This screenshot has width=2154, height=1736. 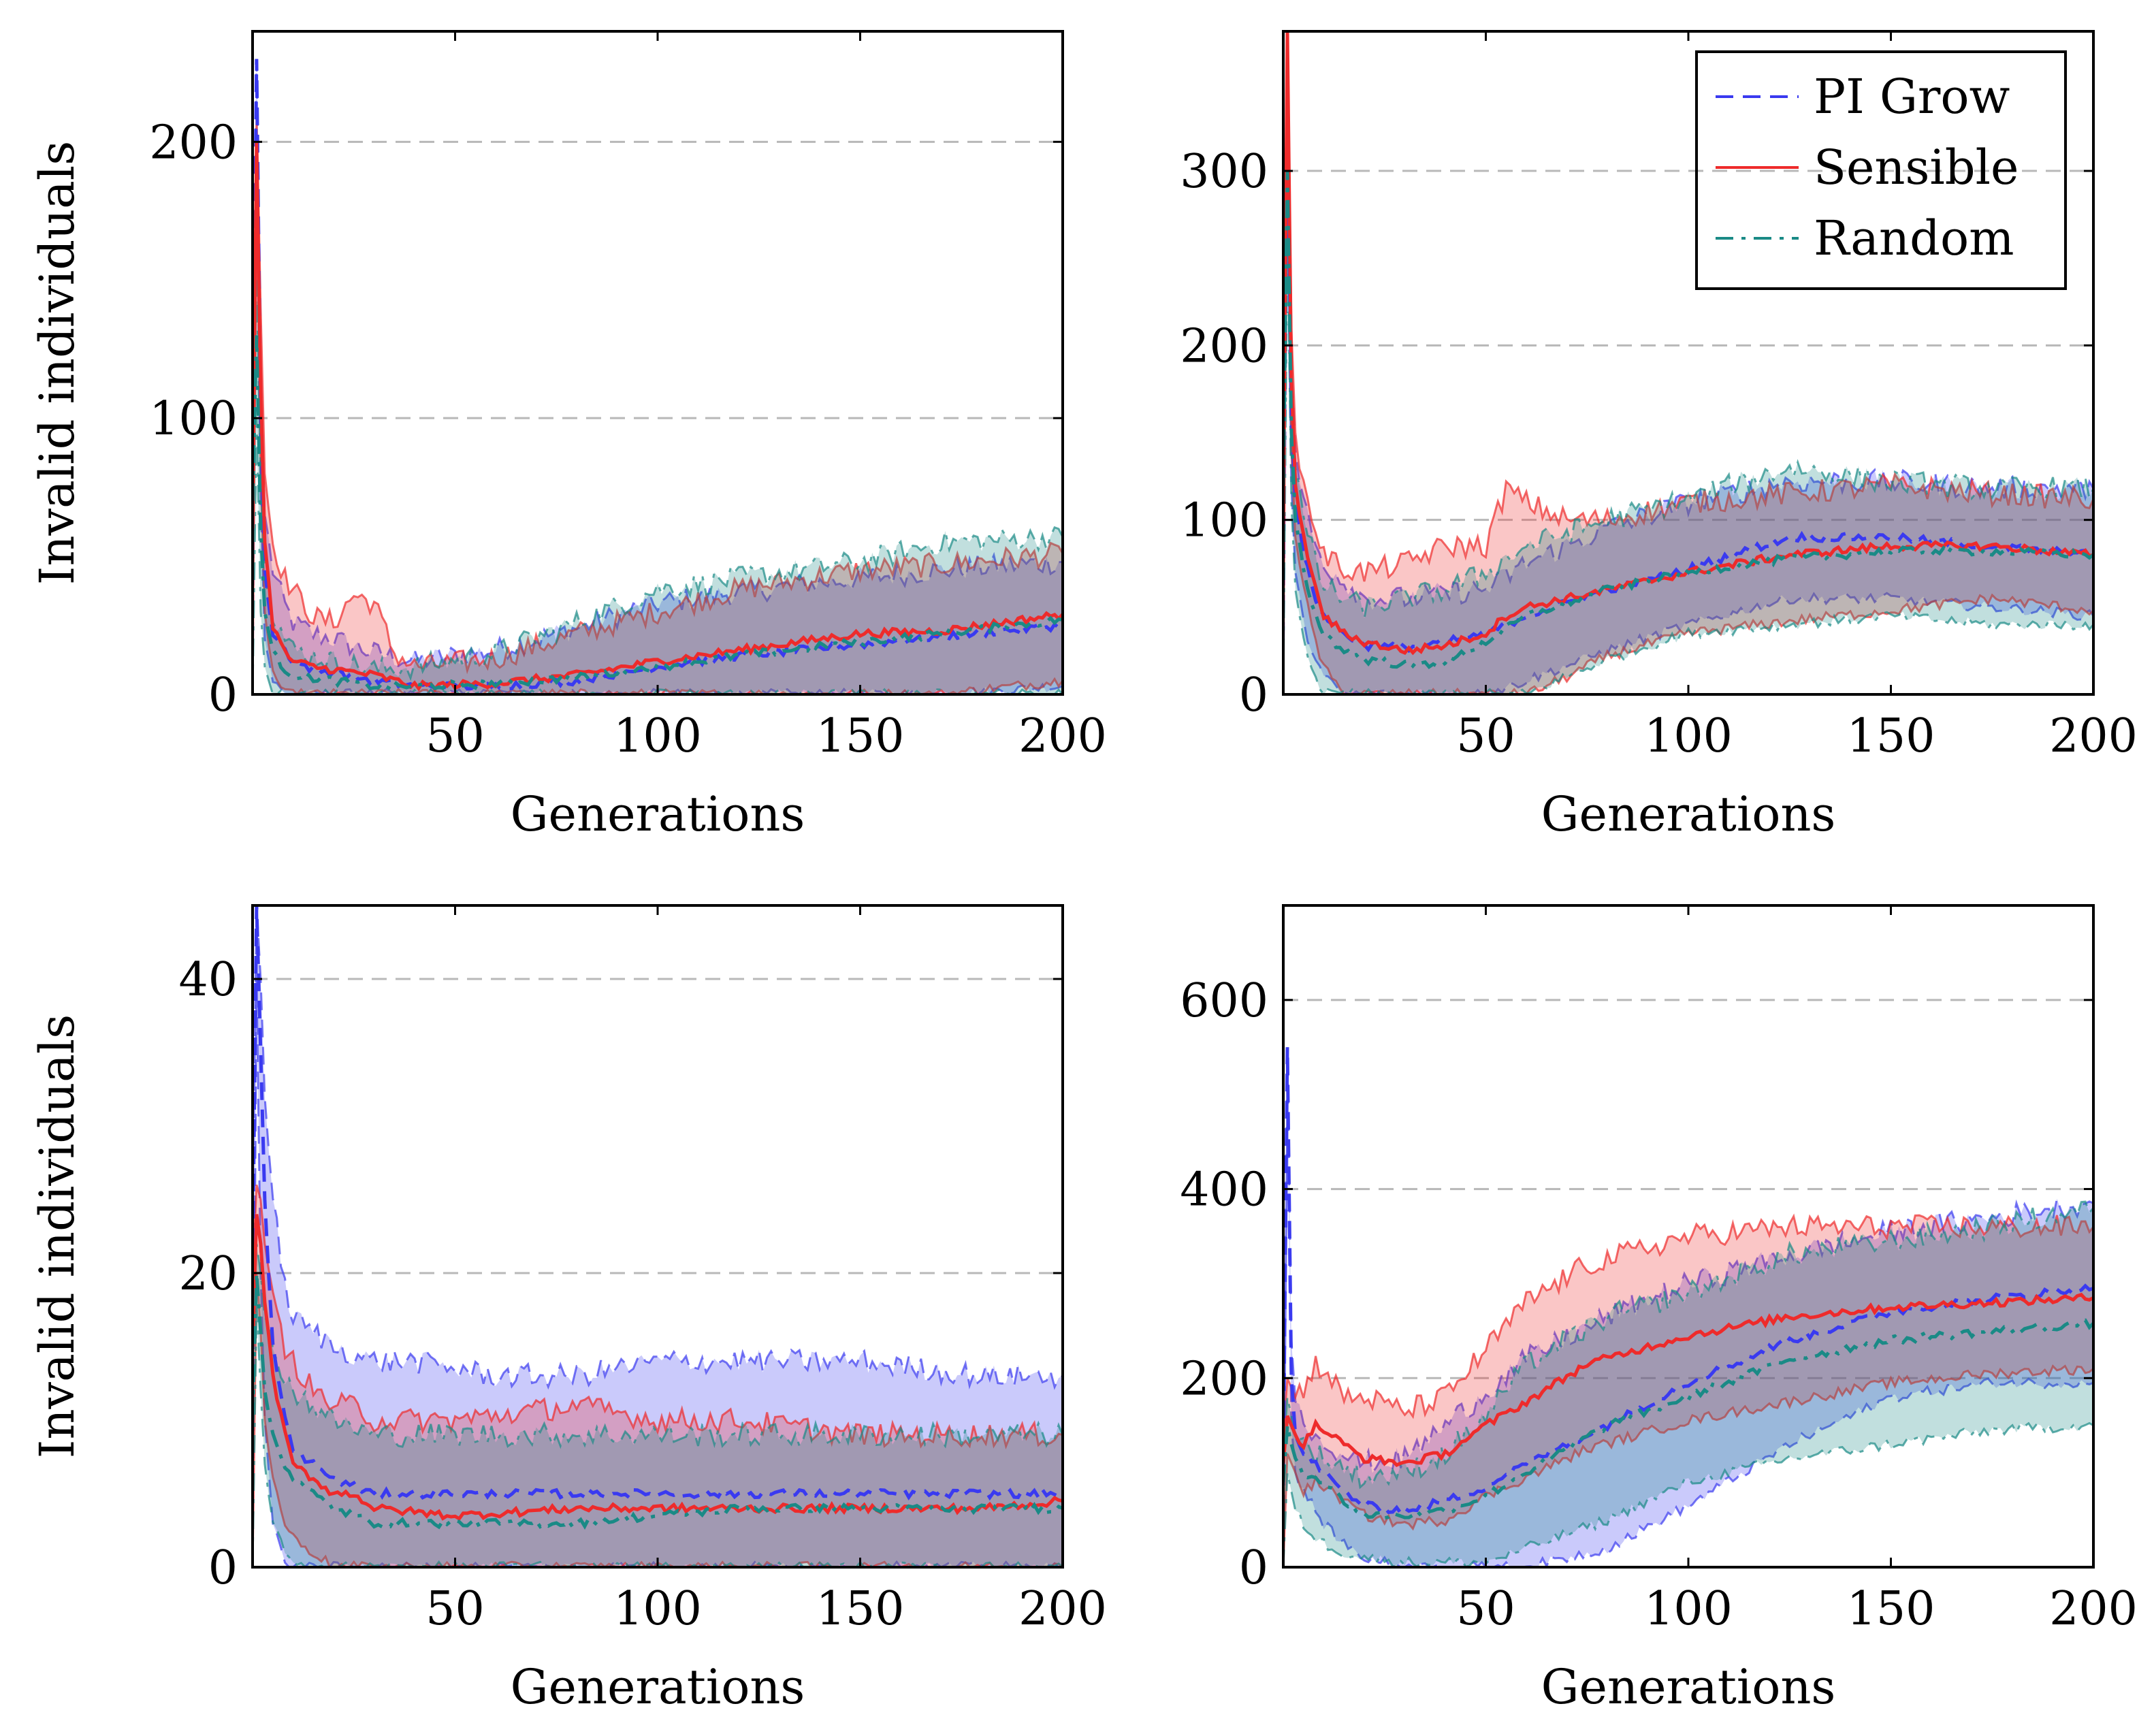 What do you see at coordinates (1224, 1001) in the screenshot?
I see `y-tick-label: 600` at bounding box center [1224, 1001].